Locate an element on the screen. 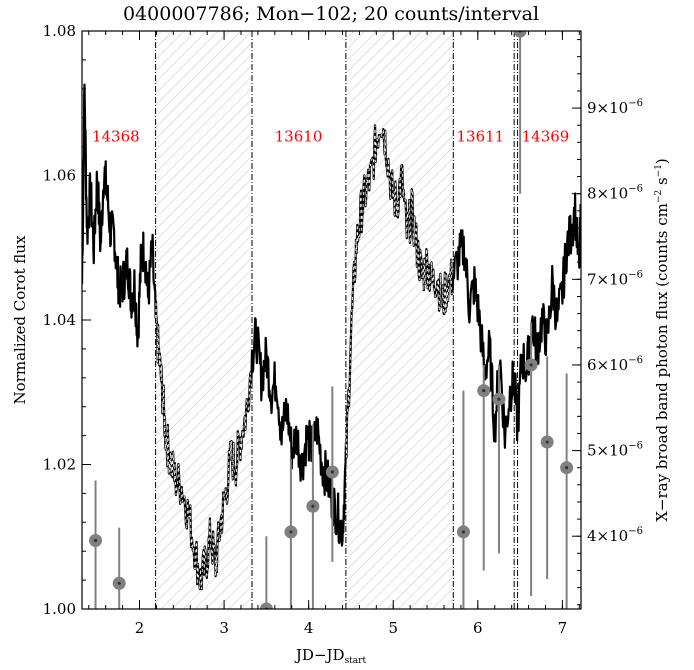 This screenshot has height=670, width=694. x-tick-label-3: 5 is located at coordinates (393, 628).